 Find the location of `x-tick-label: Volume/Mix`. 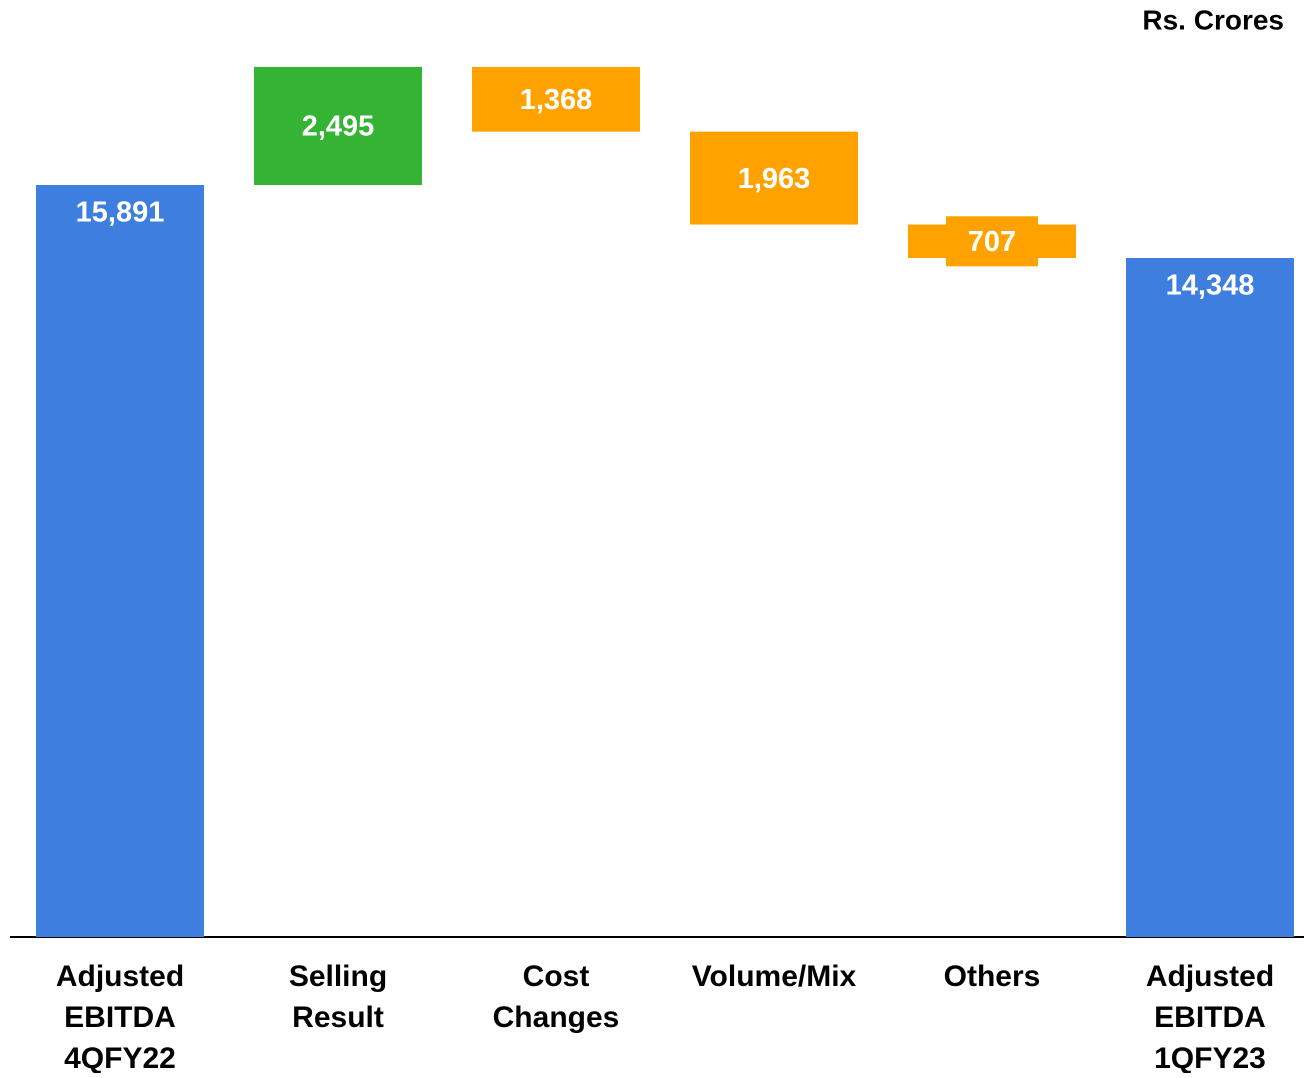

x-tick-label: Volume/Mix is located at coordinates (774, 976).